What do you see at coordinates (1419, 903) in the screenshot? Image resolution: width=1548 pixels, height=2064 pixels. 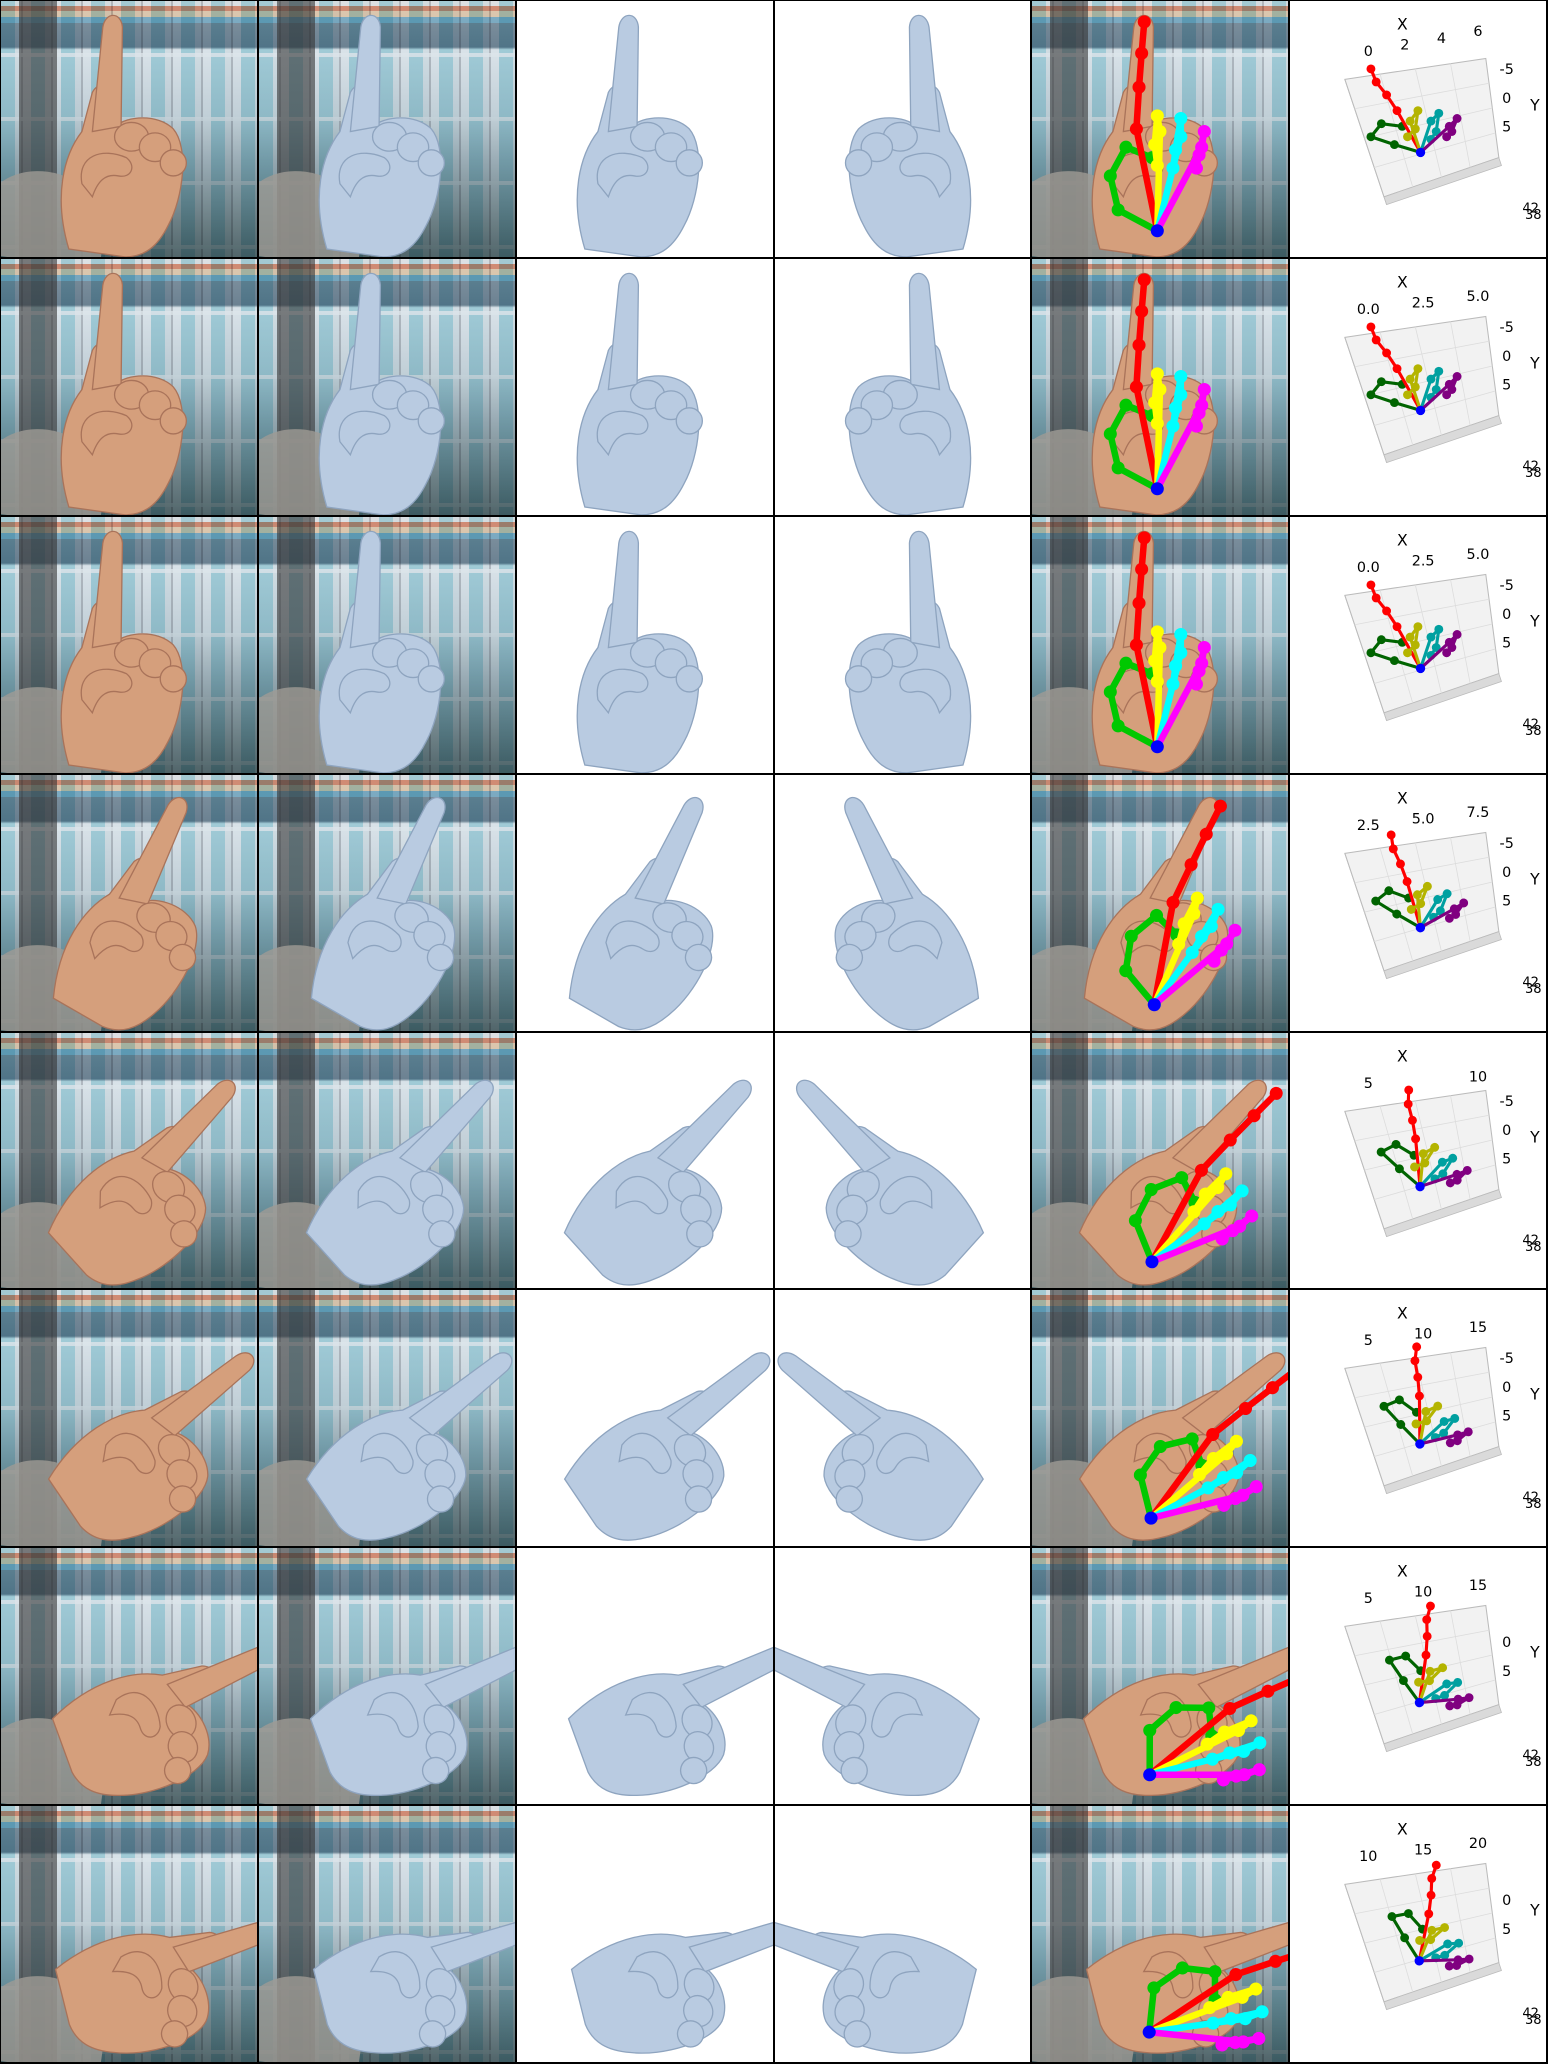 I see `plot-cell: X 2.5 5.0 7.5 Y -5 0 5 42 38` at bounding box center [1419, 903].